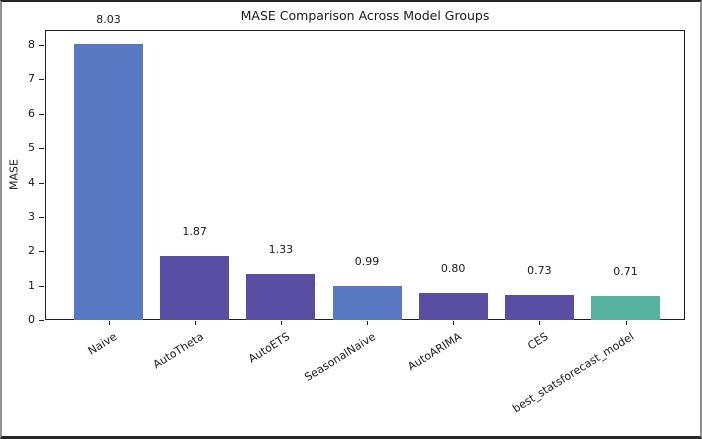 The height and width of the screenshot is (439, 702). Describe the element at coordinates (31, 45) in the screenshot. I see `y-tick-label: 8` at that location.